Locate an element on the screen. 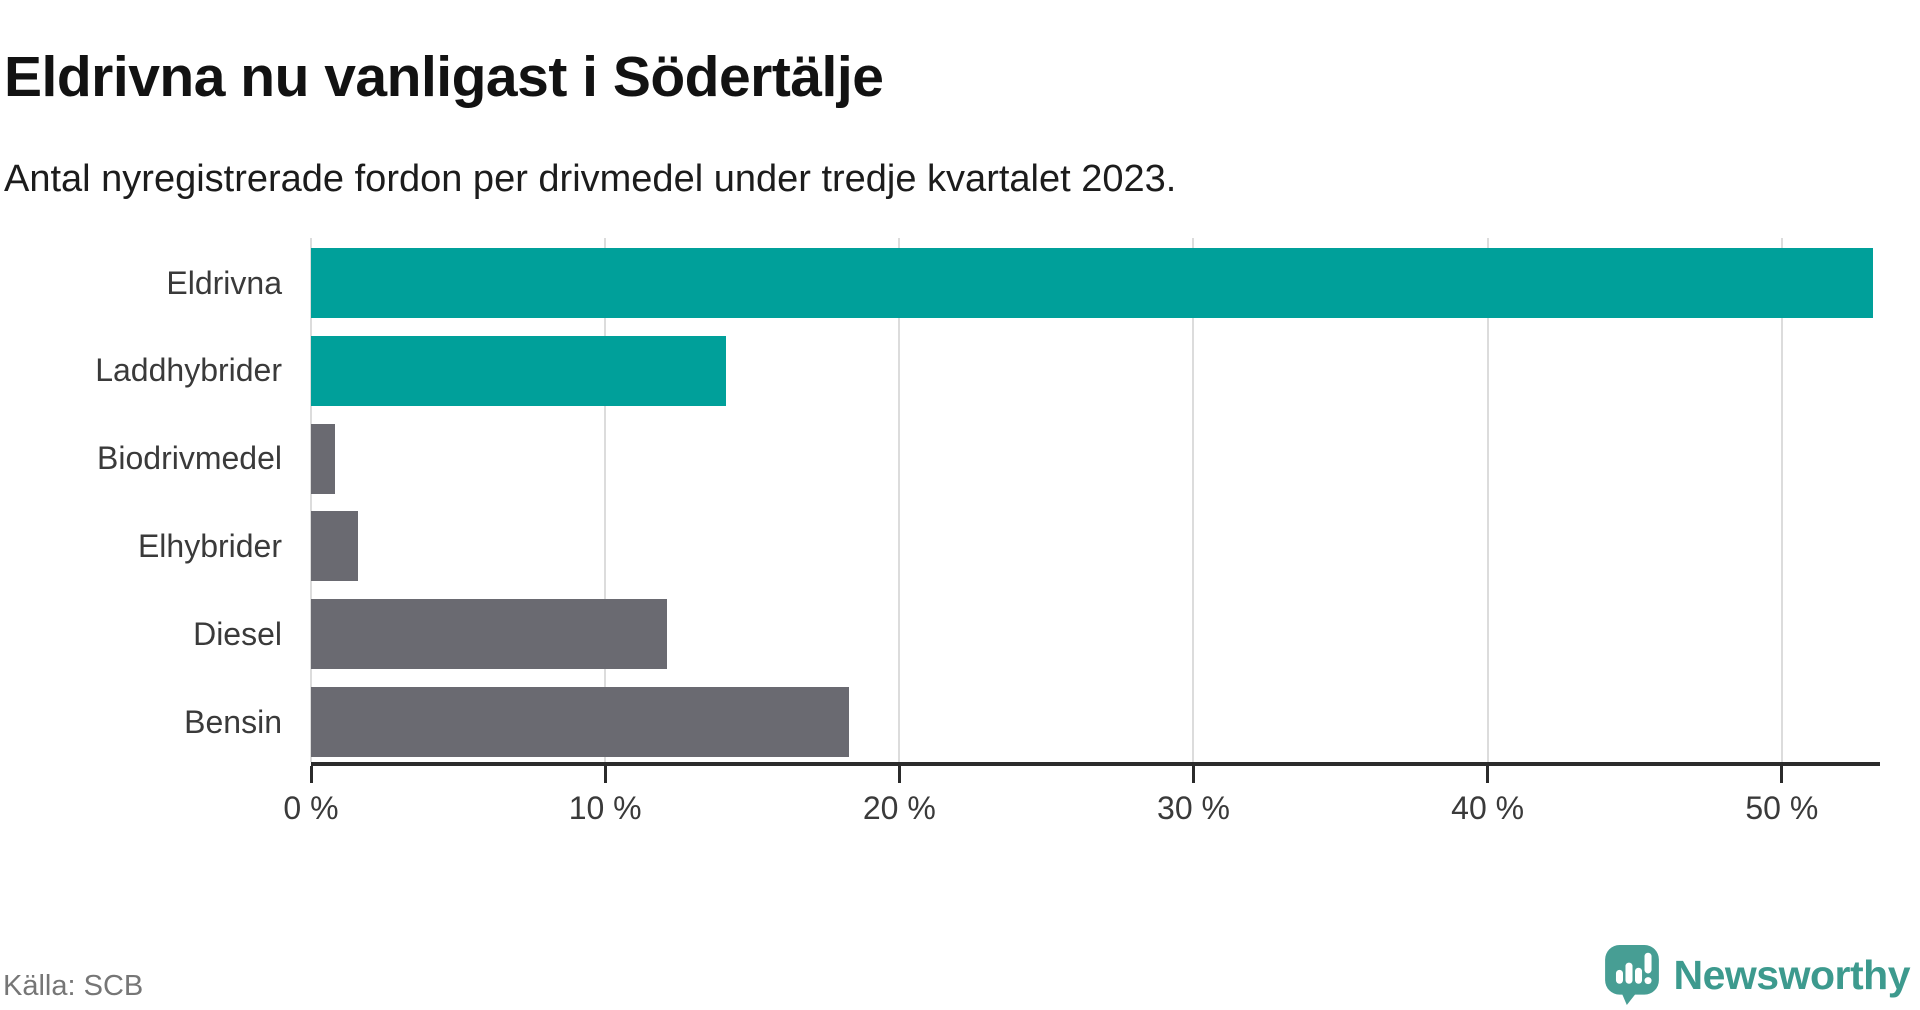 The width and height of the screenshot is (1920, 1010). source-text: Källa: SCB is located at coordinates (73, 986).